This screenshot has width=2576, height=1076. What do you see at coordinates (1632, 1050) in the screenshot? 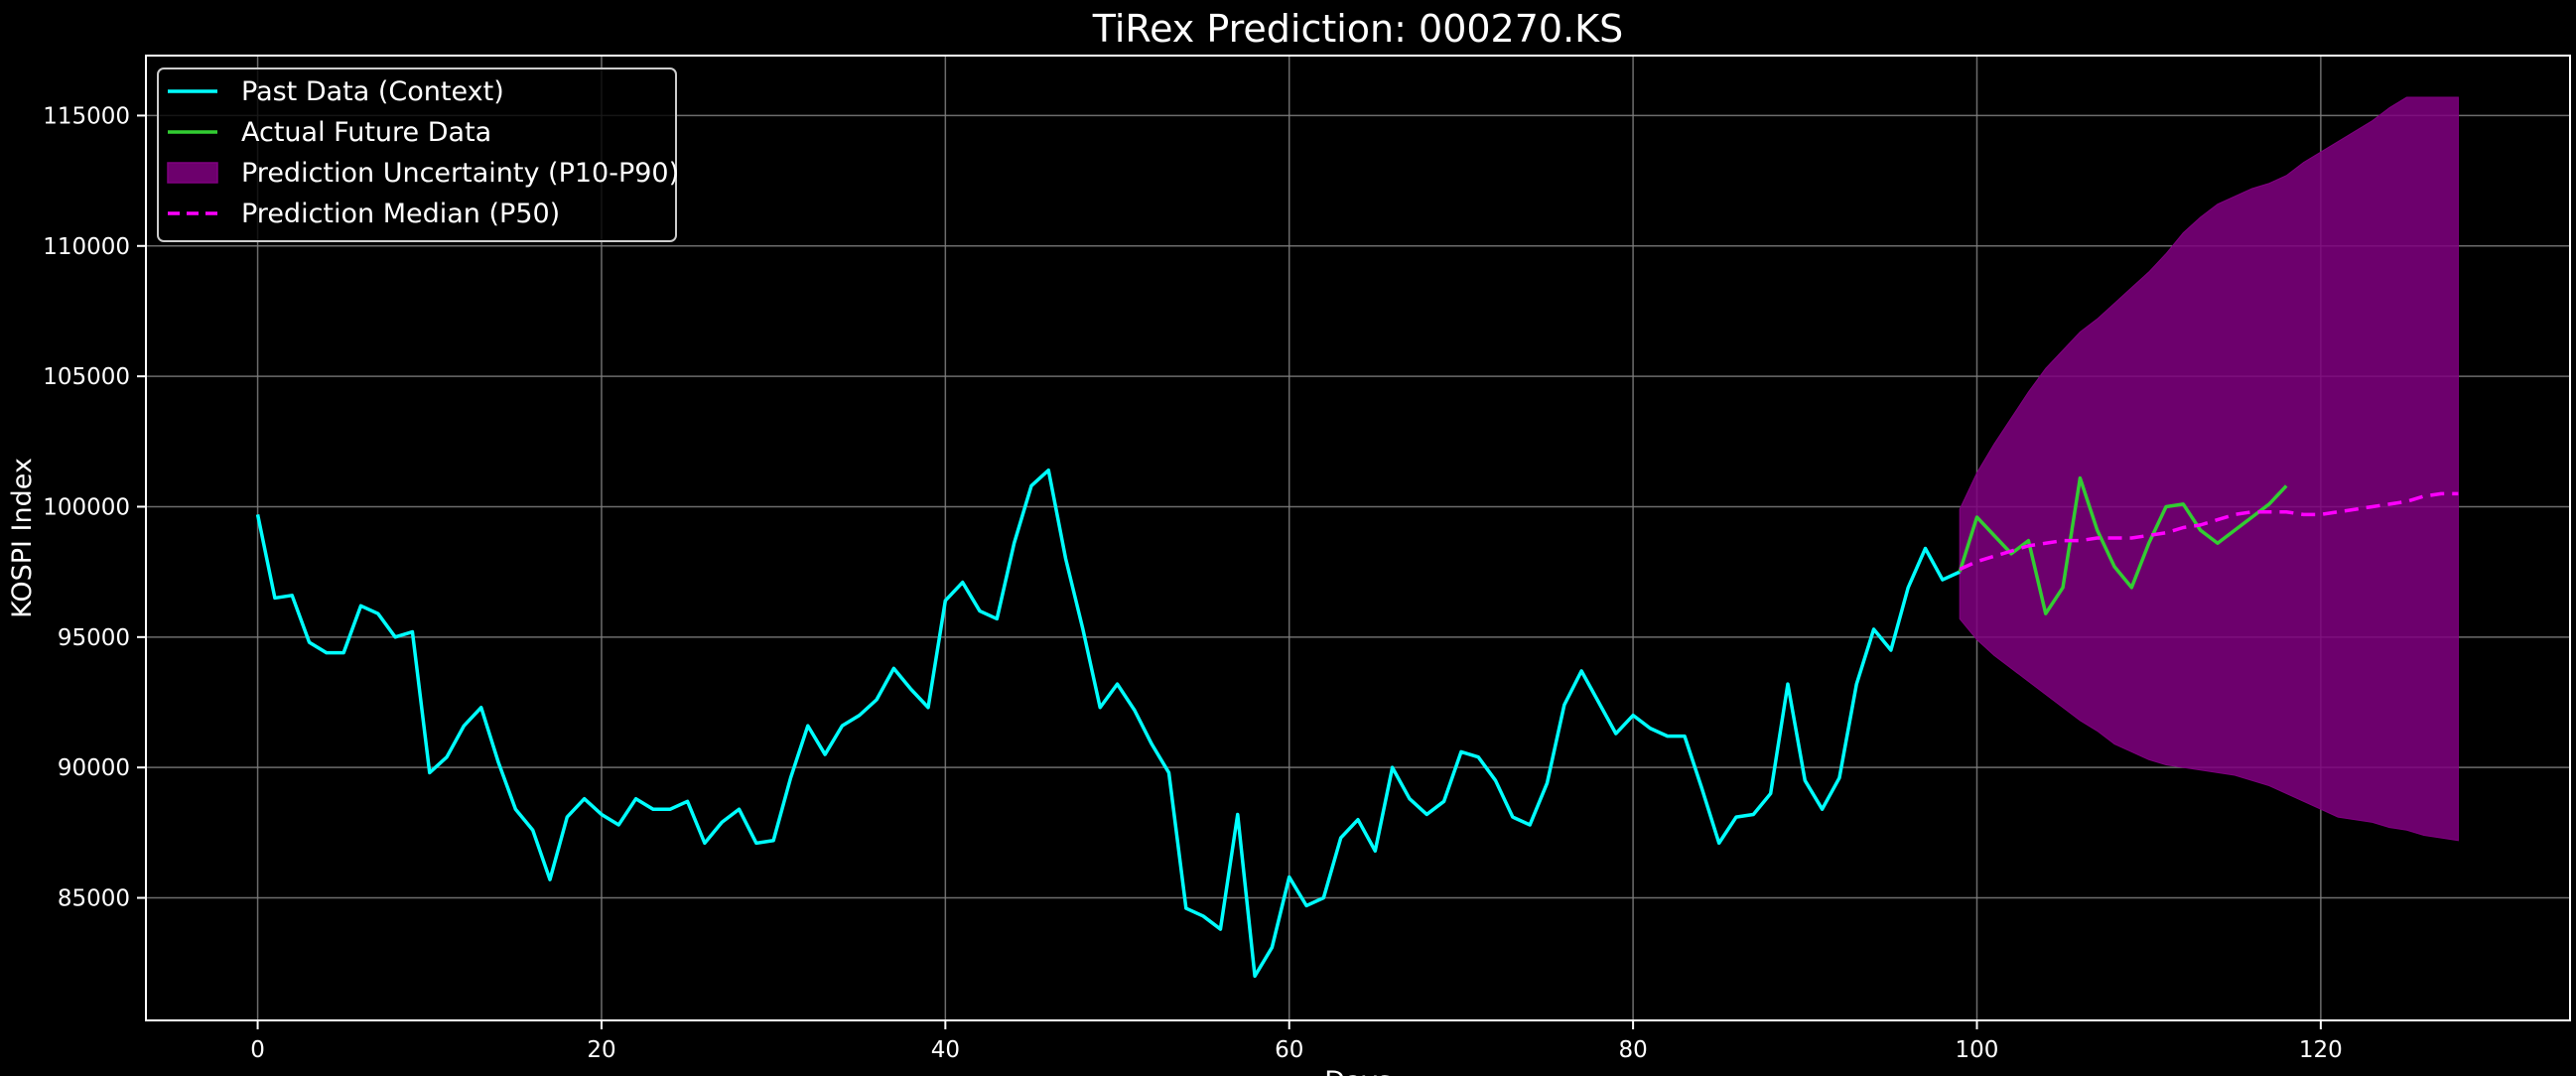
I see `x-tick-label-4: 80` at bounding box center [1632, 1050].